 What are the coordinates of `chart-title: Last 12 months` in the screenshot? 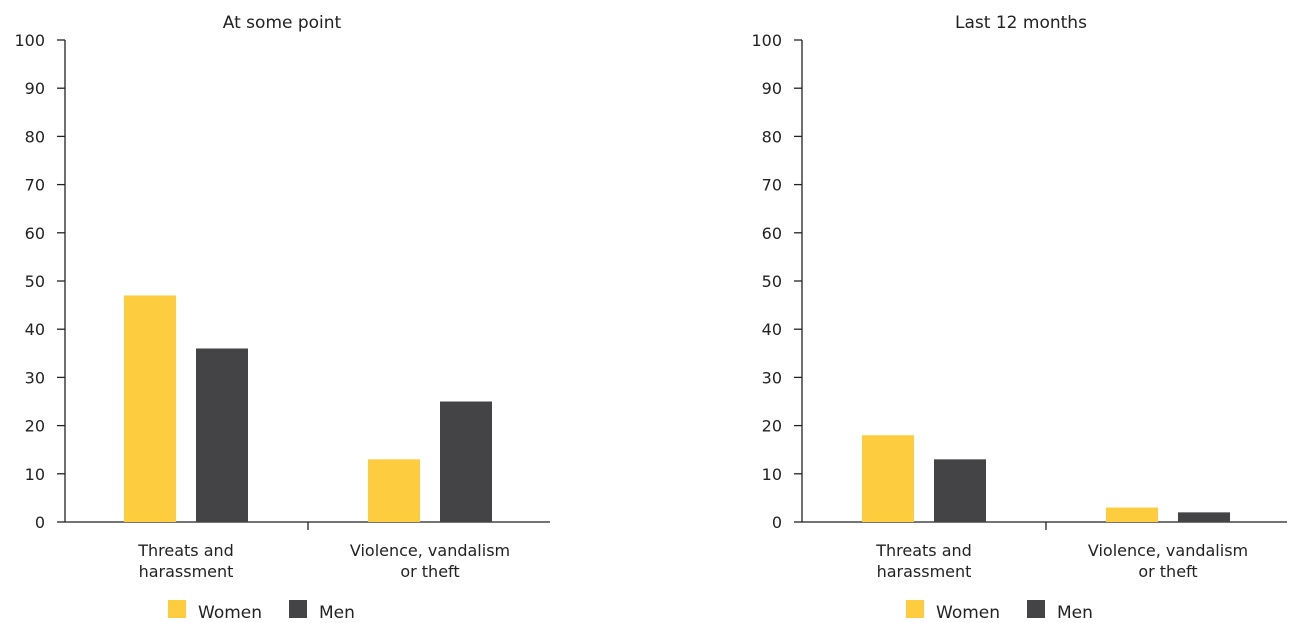 It's located at (1021, 23).